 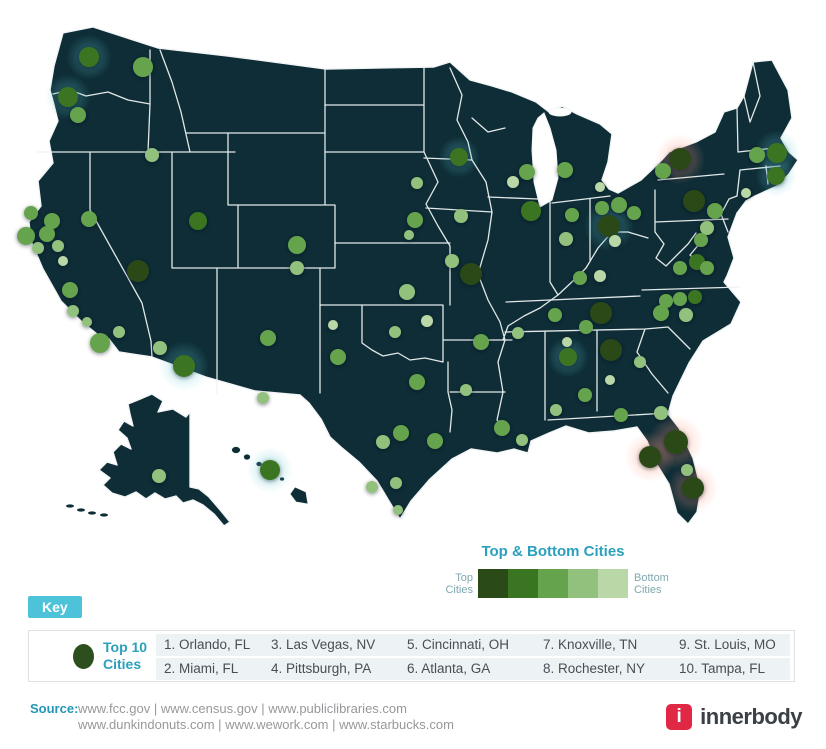 What do you see at coordinates (464, 578) in the screenshot?
I see `scale-label-top-line1: Top` at bounding box center [464, 578].